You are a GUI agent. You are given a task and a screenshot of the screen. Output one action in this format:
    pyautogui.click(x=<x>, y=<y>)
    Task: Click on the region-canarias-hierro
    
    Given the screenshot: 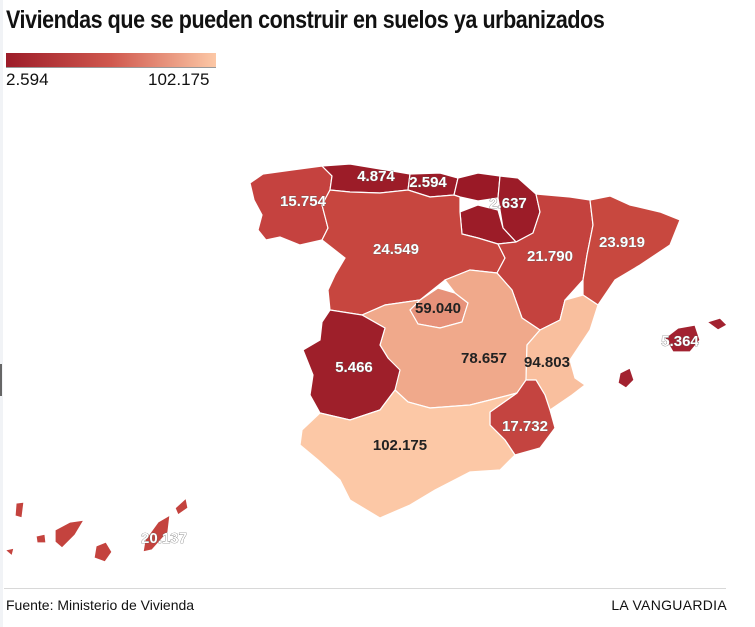 What is the action you would take?
    pyautogui.click(x=9, y=552)
    